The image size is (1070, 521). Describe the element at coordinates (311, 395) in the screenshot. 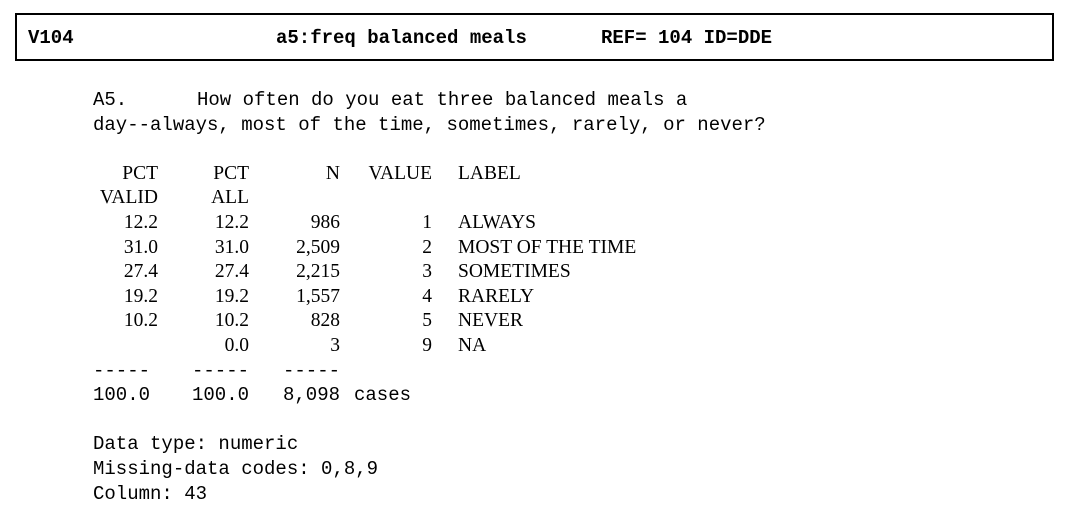

I see `total-n: 8,098` at that location.